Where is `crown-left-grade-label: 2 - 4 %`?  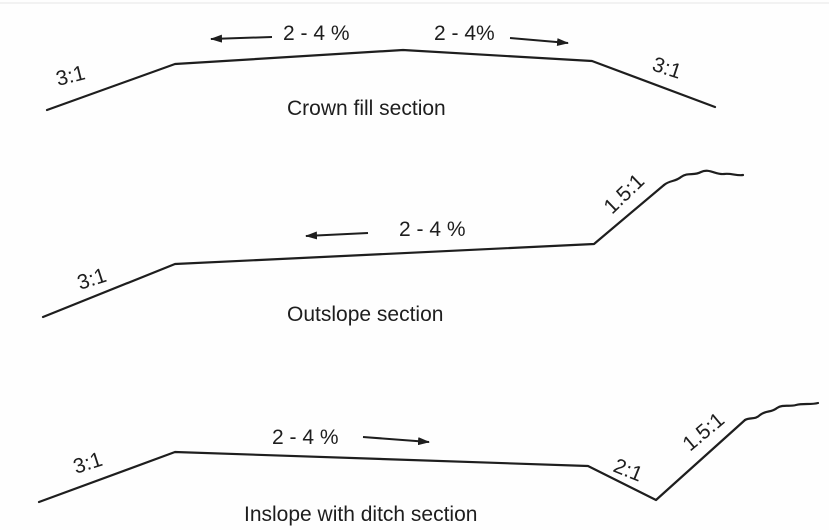 crown-left-grade-label: 2 - 4 % is located at coordinates (316, 33).